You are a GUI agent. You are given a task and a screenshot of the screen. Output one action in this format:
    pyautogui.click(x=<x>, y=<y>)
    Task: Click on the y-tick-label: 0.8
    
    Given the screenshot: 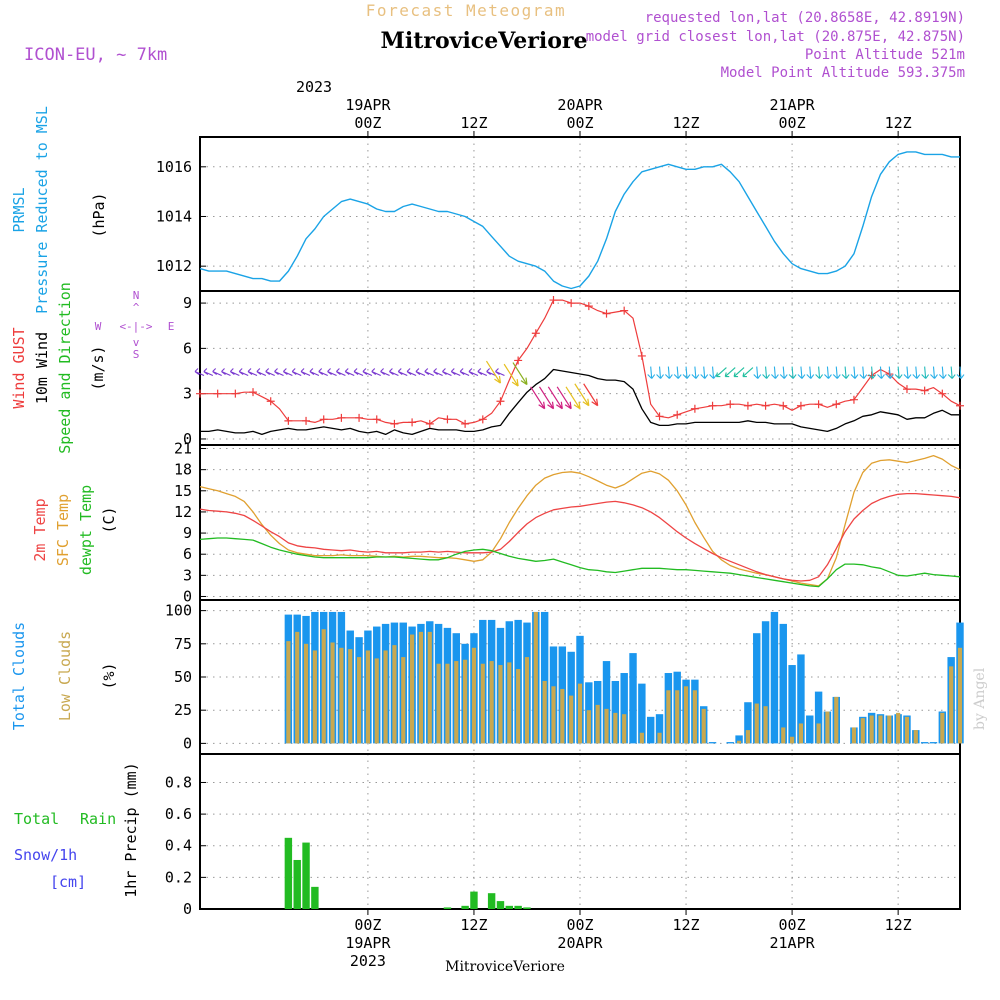 What is the action you would take?
    pyautogui.click(x=178, y=782)
    